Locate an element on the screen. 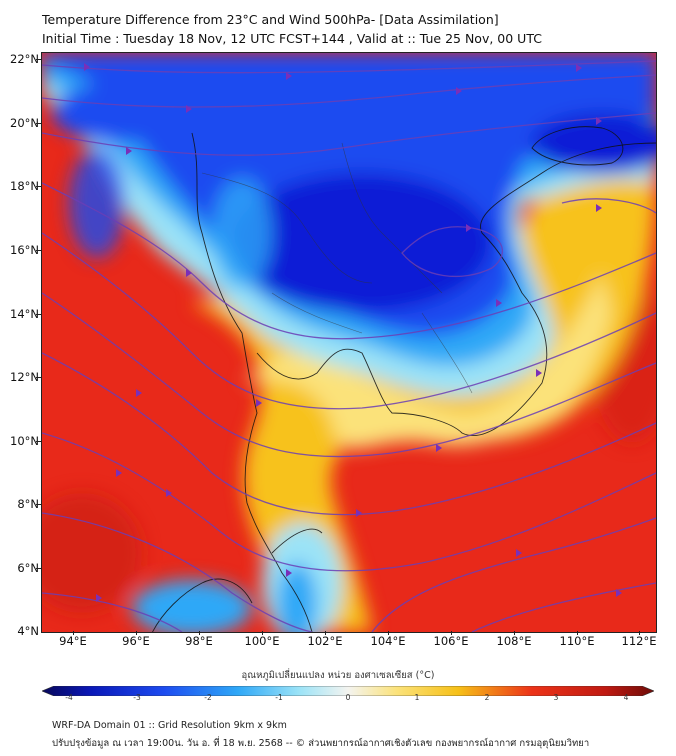 The width and height of the screenshot is (676, 756). colorbar-tick: -1 is located at coordinates (279, 697).